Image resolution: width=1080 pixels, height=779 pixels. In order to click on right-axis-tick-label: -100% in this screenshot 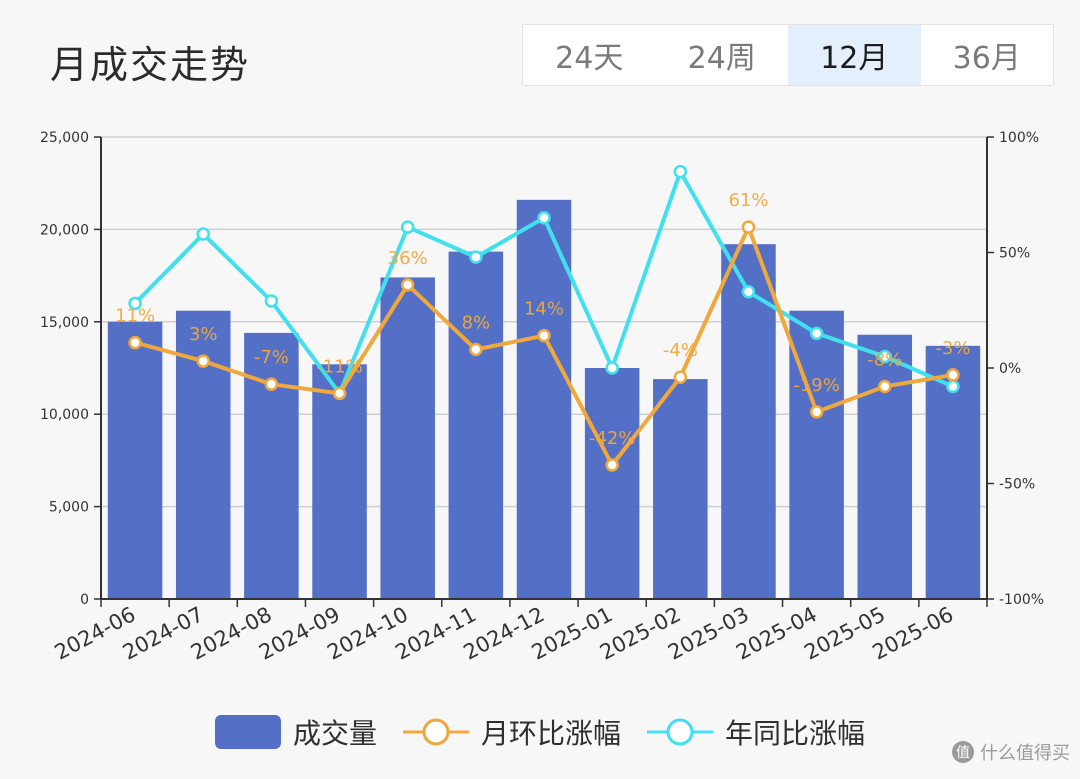, I will do `click(1021, 600)`.